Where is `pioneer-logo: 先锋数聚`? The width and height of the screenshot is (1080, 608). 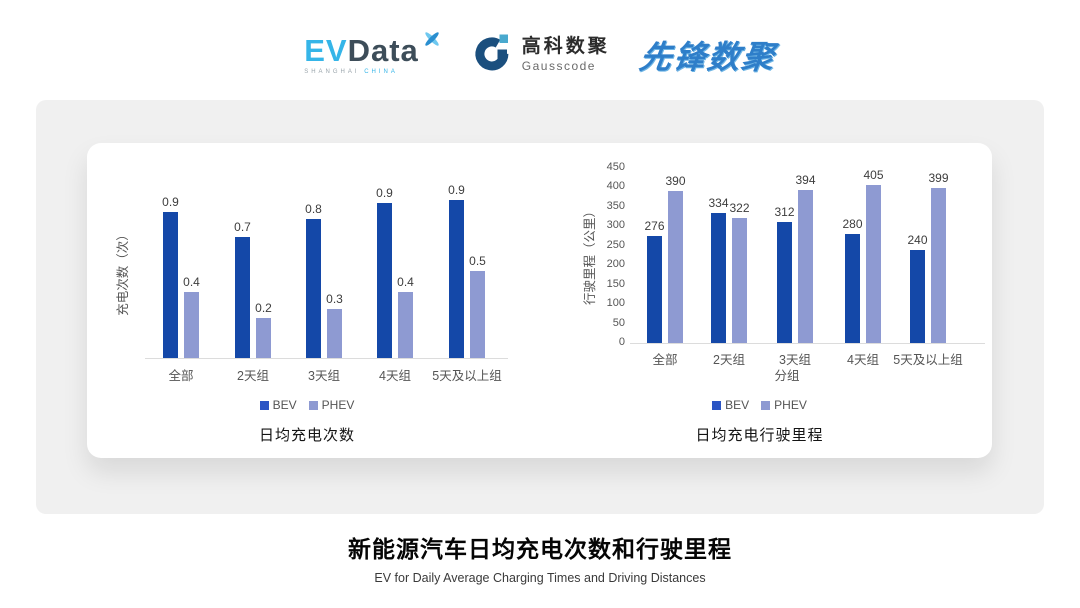
pioneer-logo: 先锋数聚 is located at coordinates (707, 57).